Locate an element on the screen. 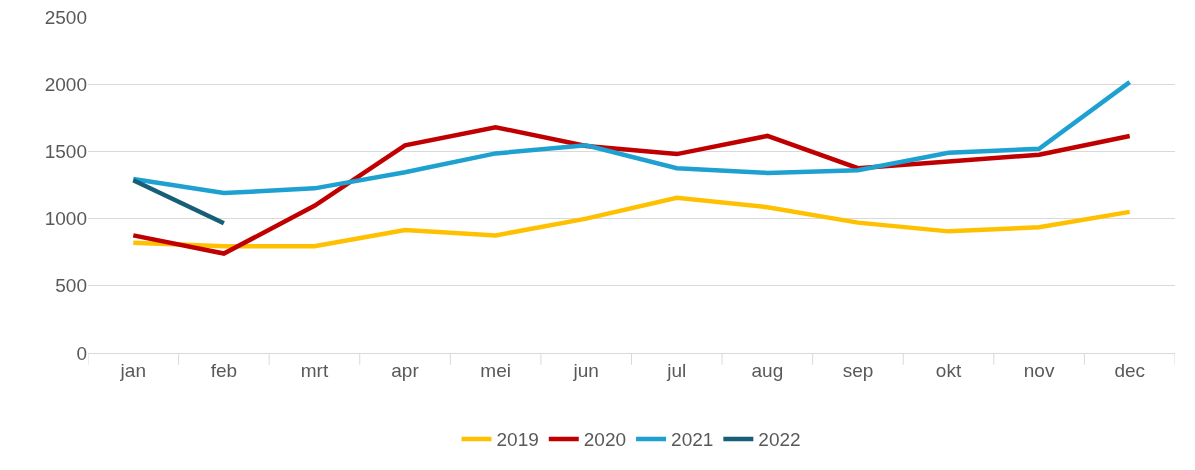 The height and width of the screenshot is (470, 1195). y-tick-label: 2500 is located at coordinates (65, 17).